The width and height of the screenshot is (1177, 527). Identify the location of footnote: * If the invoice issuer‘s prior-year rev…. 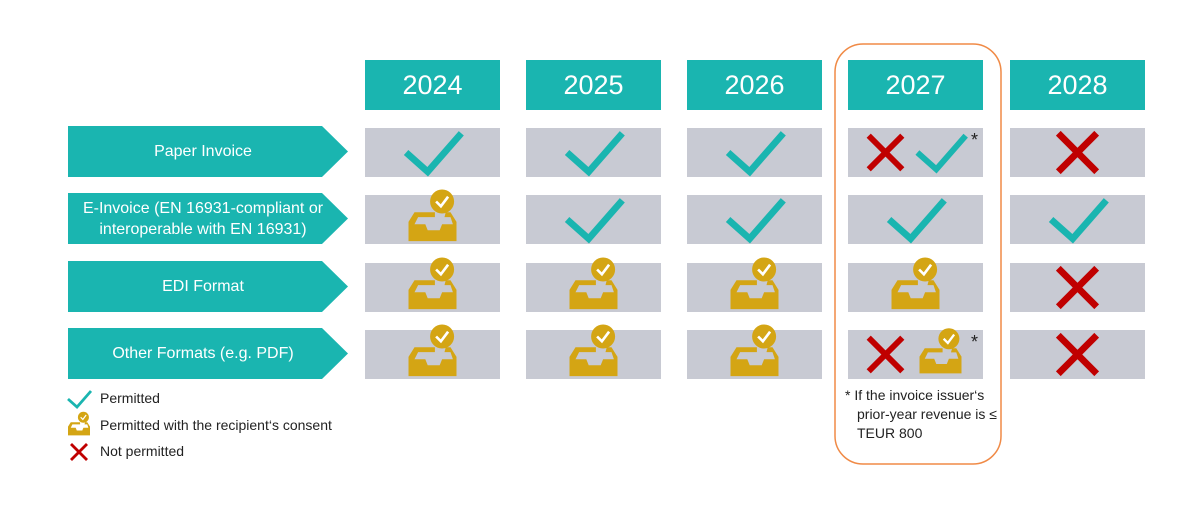
(931, 414).